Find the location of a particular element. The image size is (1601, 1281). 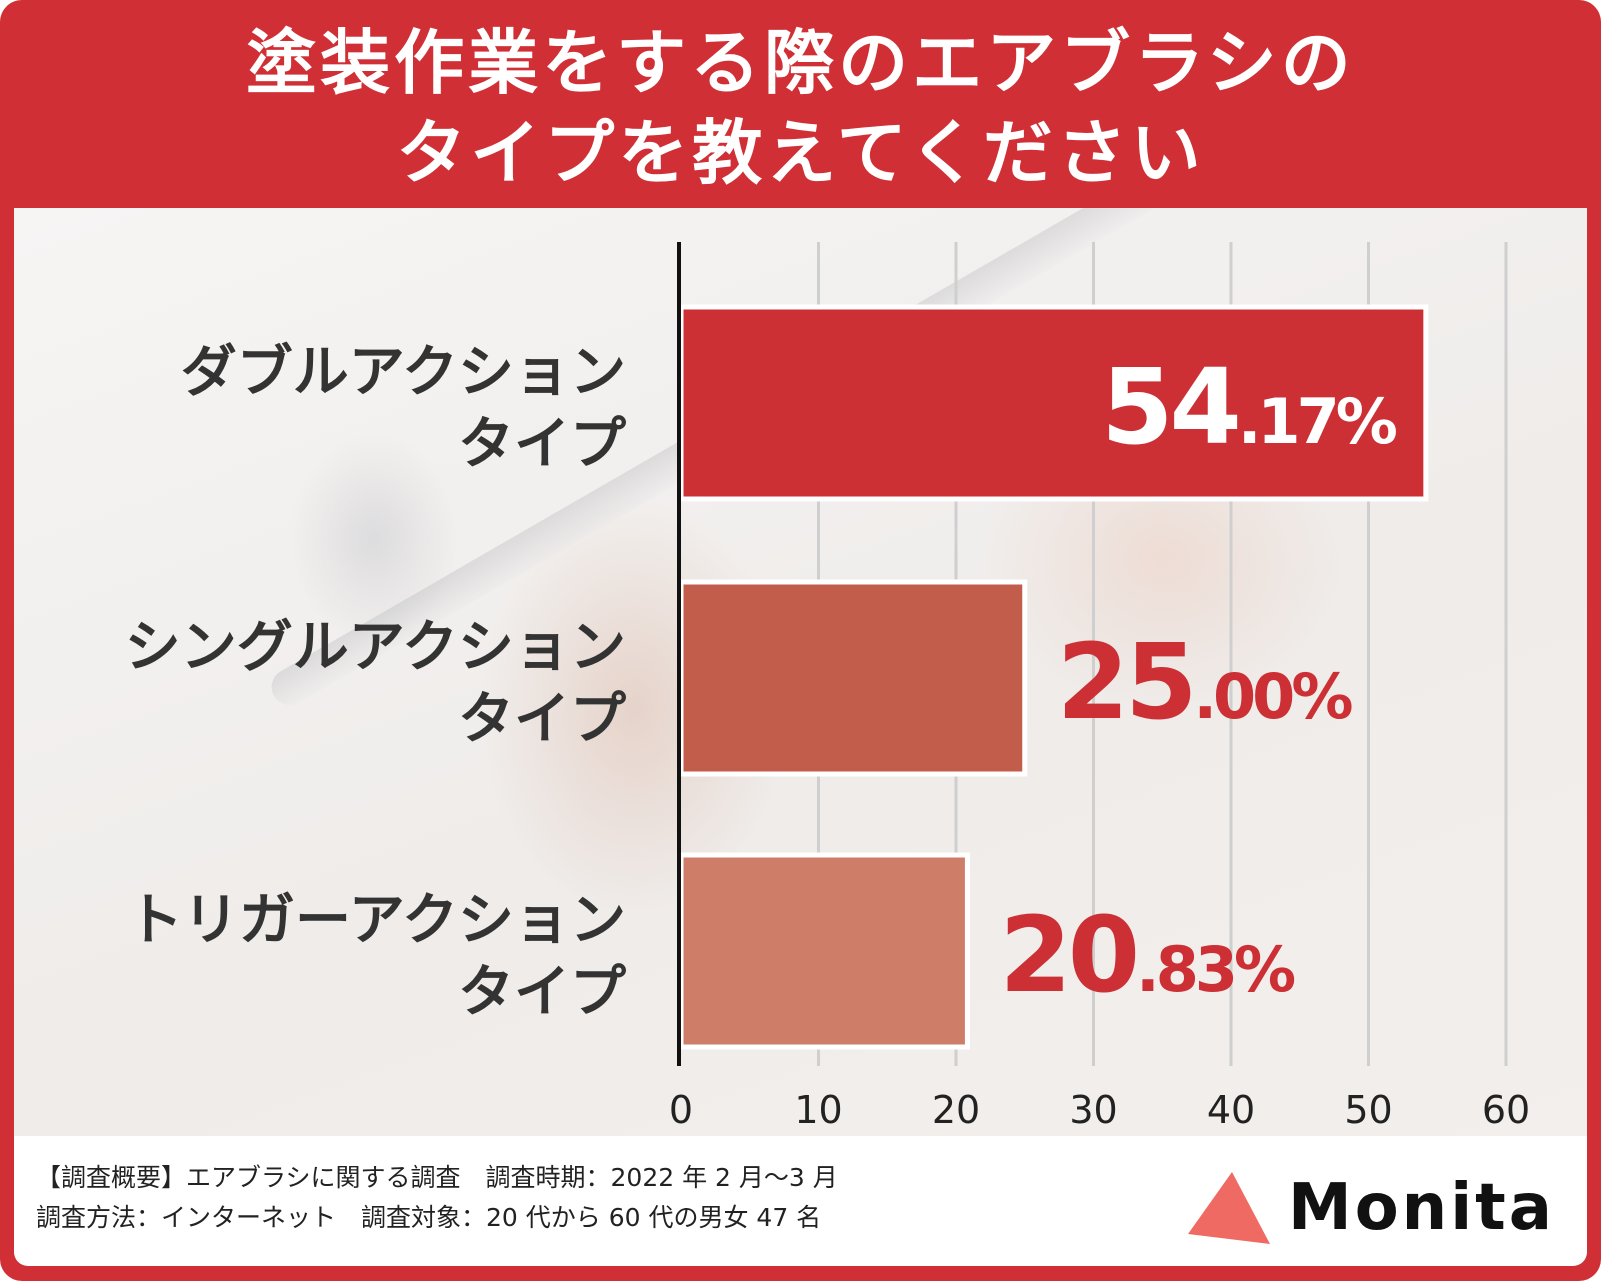

survey-line-2: 調査方法：インターネット 調査対象：20 代から 60 代の男女 47 名 is located at coordinates (429, 1217).